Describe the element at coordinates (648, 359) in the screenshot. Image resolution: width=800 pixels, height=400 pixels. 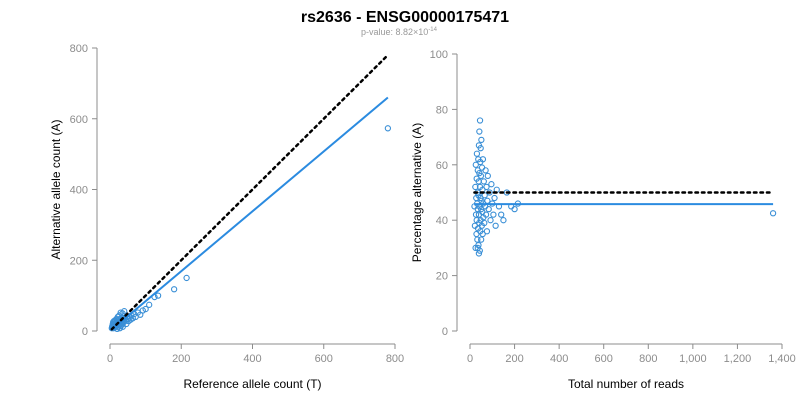
I see `panel2-x-tick-label: 800` at that location.